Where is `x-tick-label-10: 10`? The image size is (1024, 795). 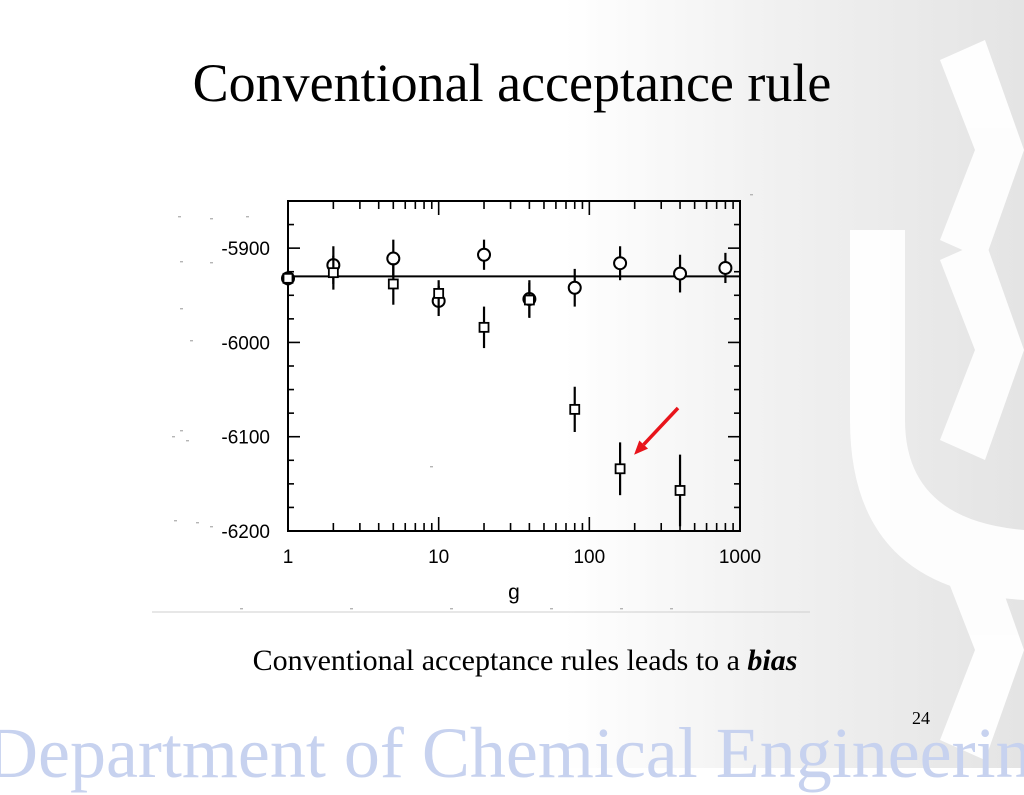
x-tick-label-10: 10 is located at coordinates (438, 557).